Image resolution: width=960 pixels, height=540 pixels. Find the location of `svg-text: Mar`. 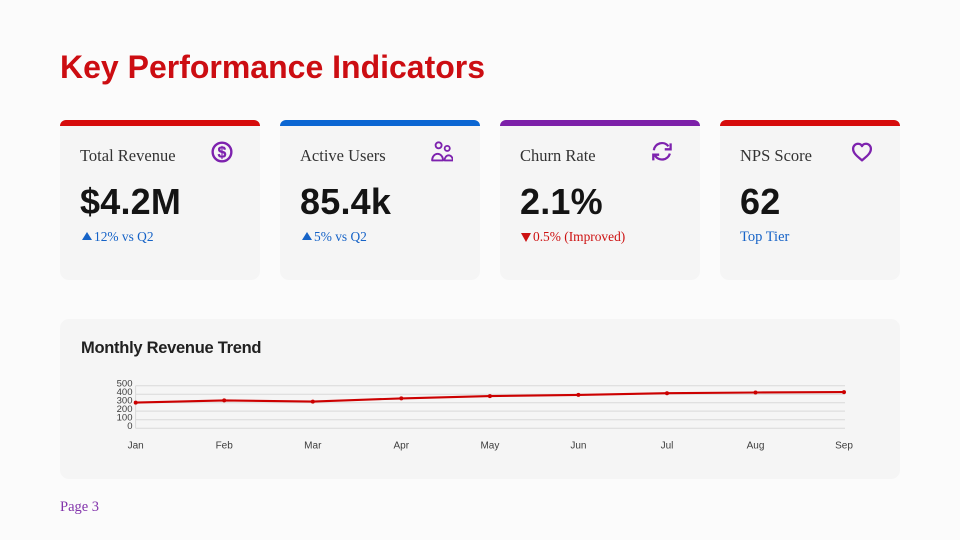

svg-text: Mar is located at coordinates (313, 446).